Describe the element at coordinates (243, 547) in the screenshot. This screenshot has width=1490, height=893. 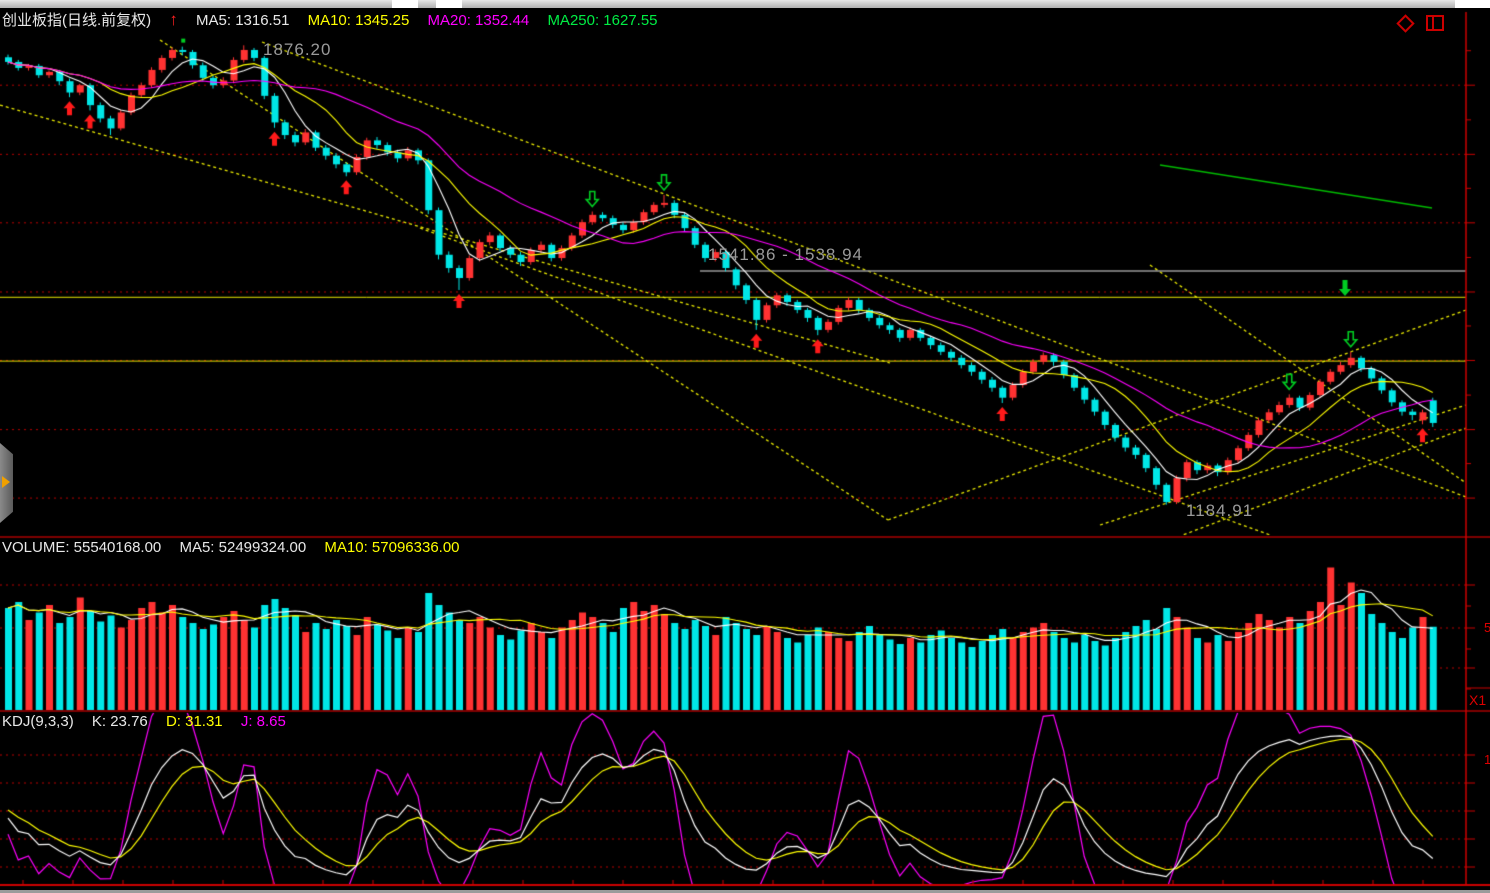
I see `volume-ma5-readout: MA5: 52499324.00` at that location.